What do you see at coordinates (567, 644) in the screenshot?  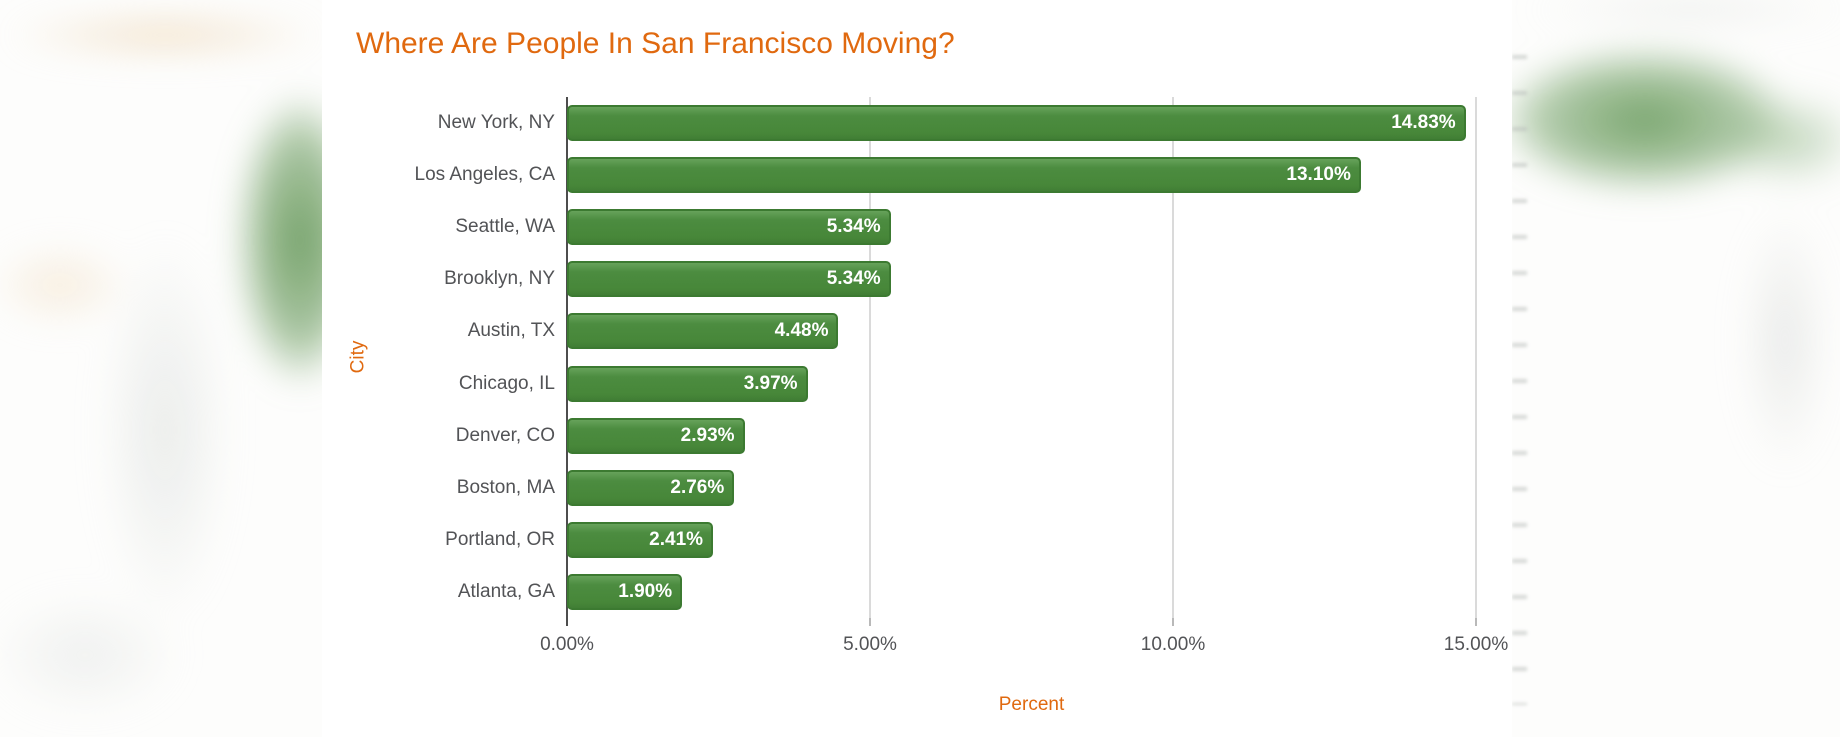 I see `x-tick-label: 0.00%` at bounding box center [567, 644].